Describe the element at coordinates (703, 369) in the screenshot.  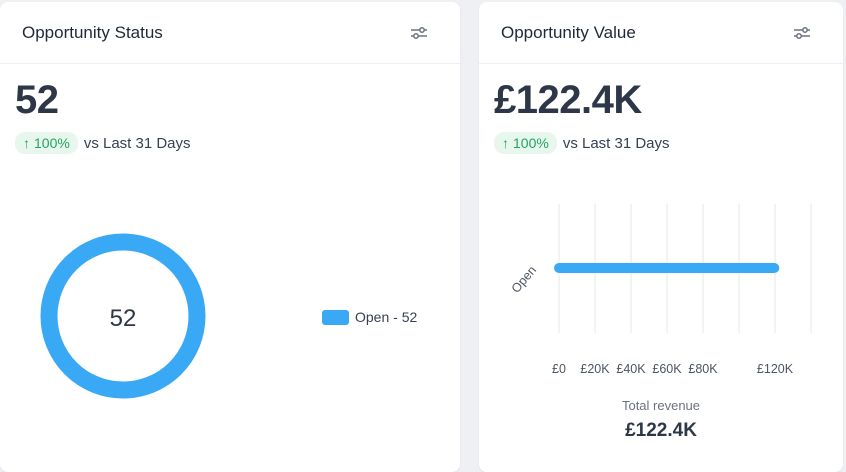
I see `x-tick-label: £80K` at that location.